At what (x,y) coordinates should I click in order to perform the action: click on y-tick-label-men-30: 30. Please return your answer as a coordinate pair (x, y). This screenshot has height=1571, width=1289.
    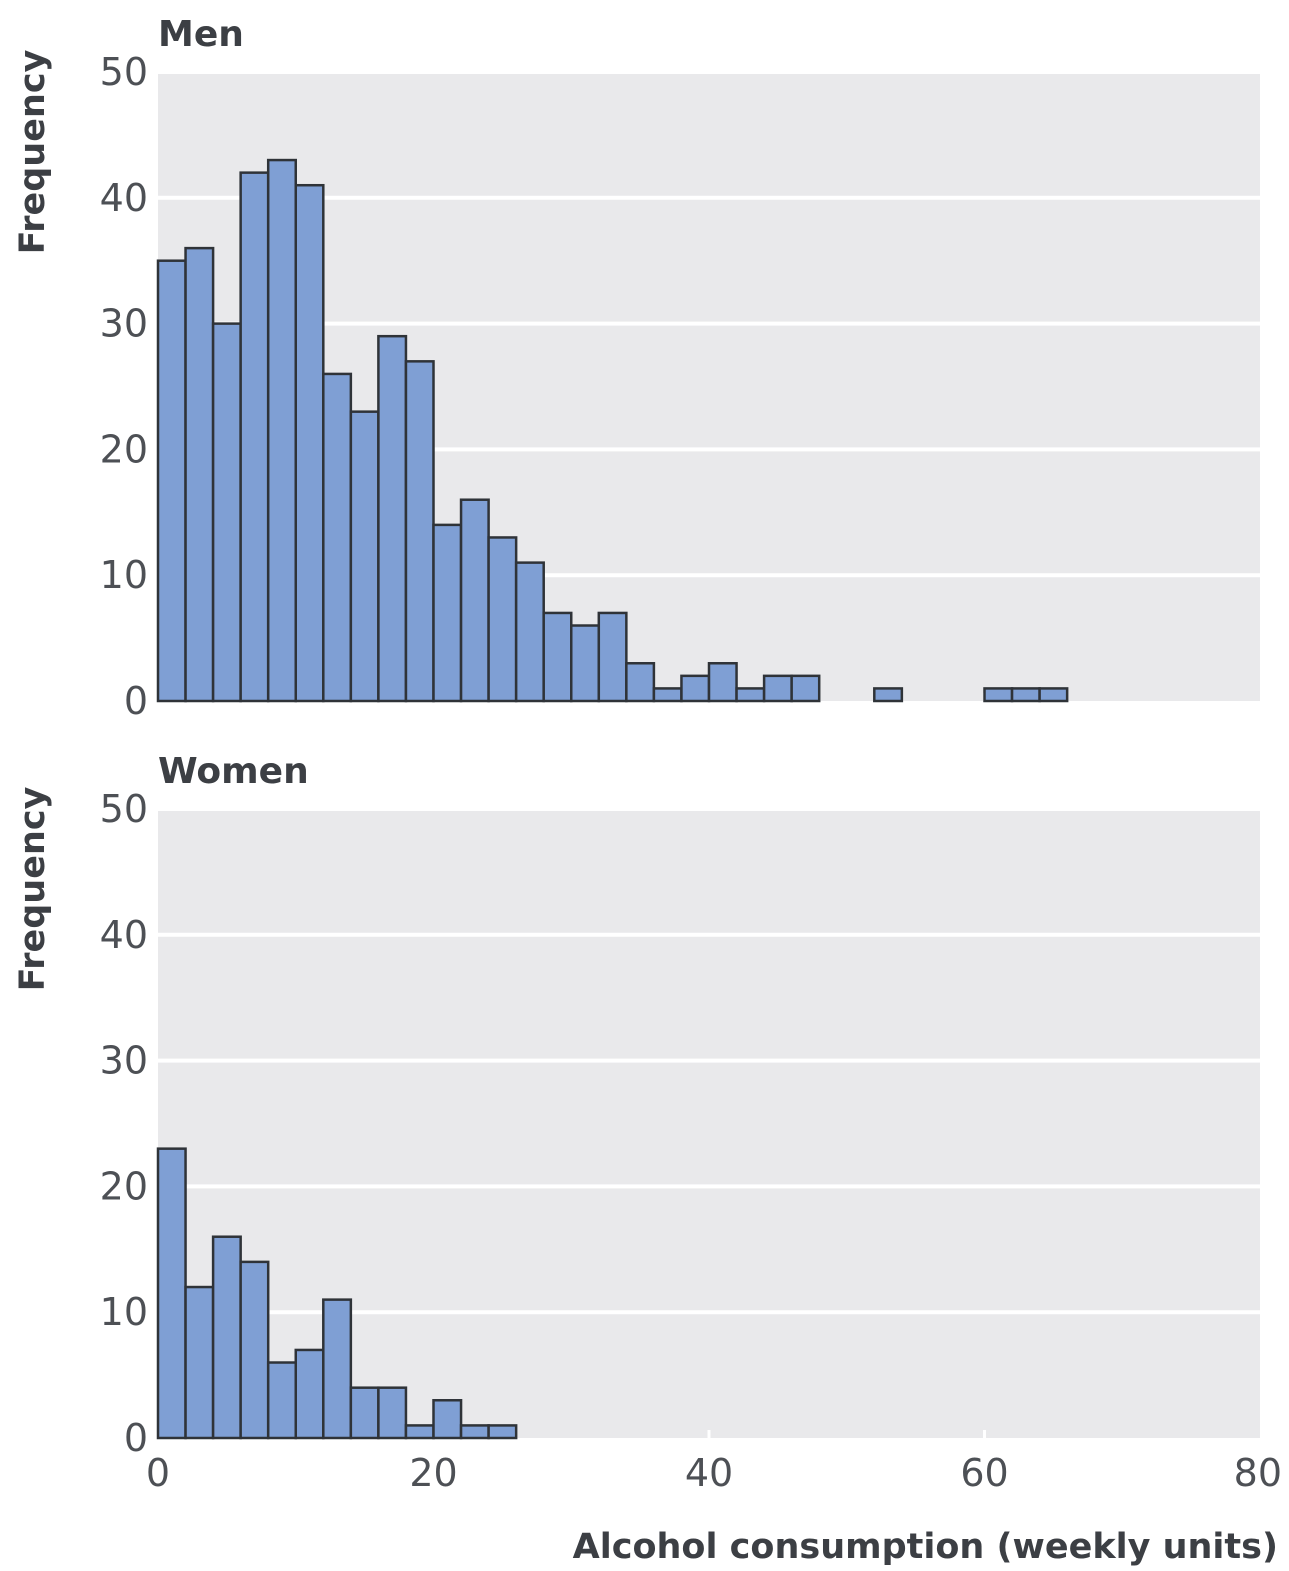
    Looking at the image, I should click on (124, 324).